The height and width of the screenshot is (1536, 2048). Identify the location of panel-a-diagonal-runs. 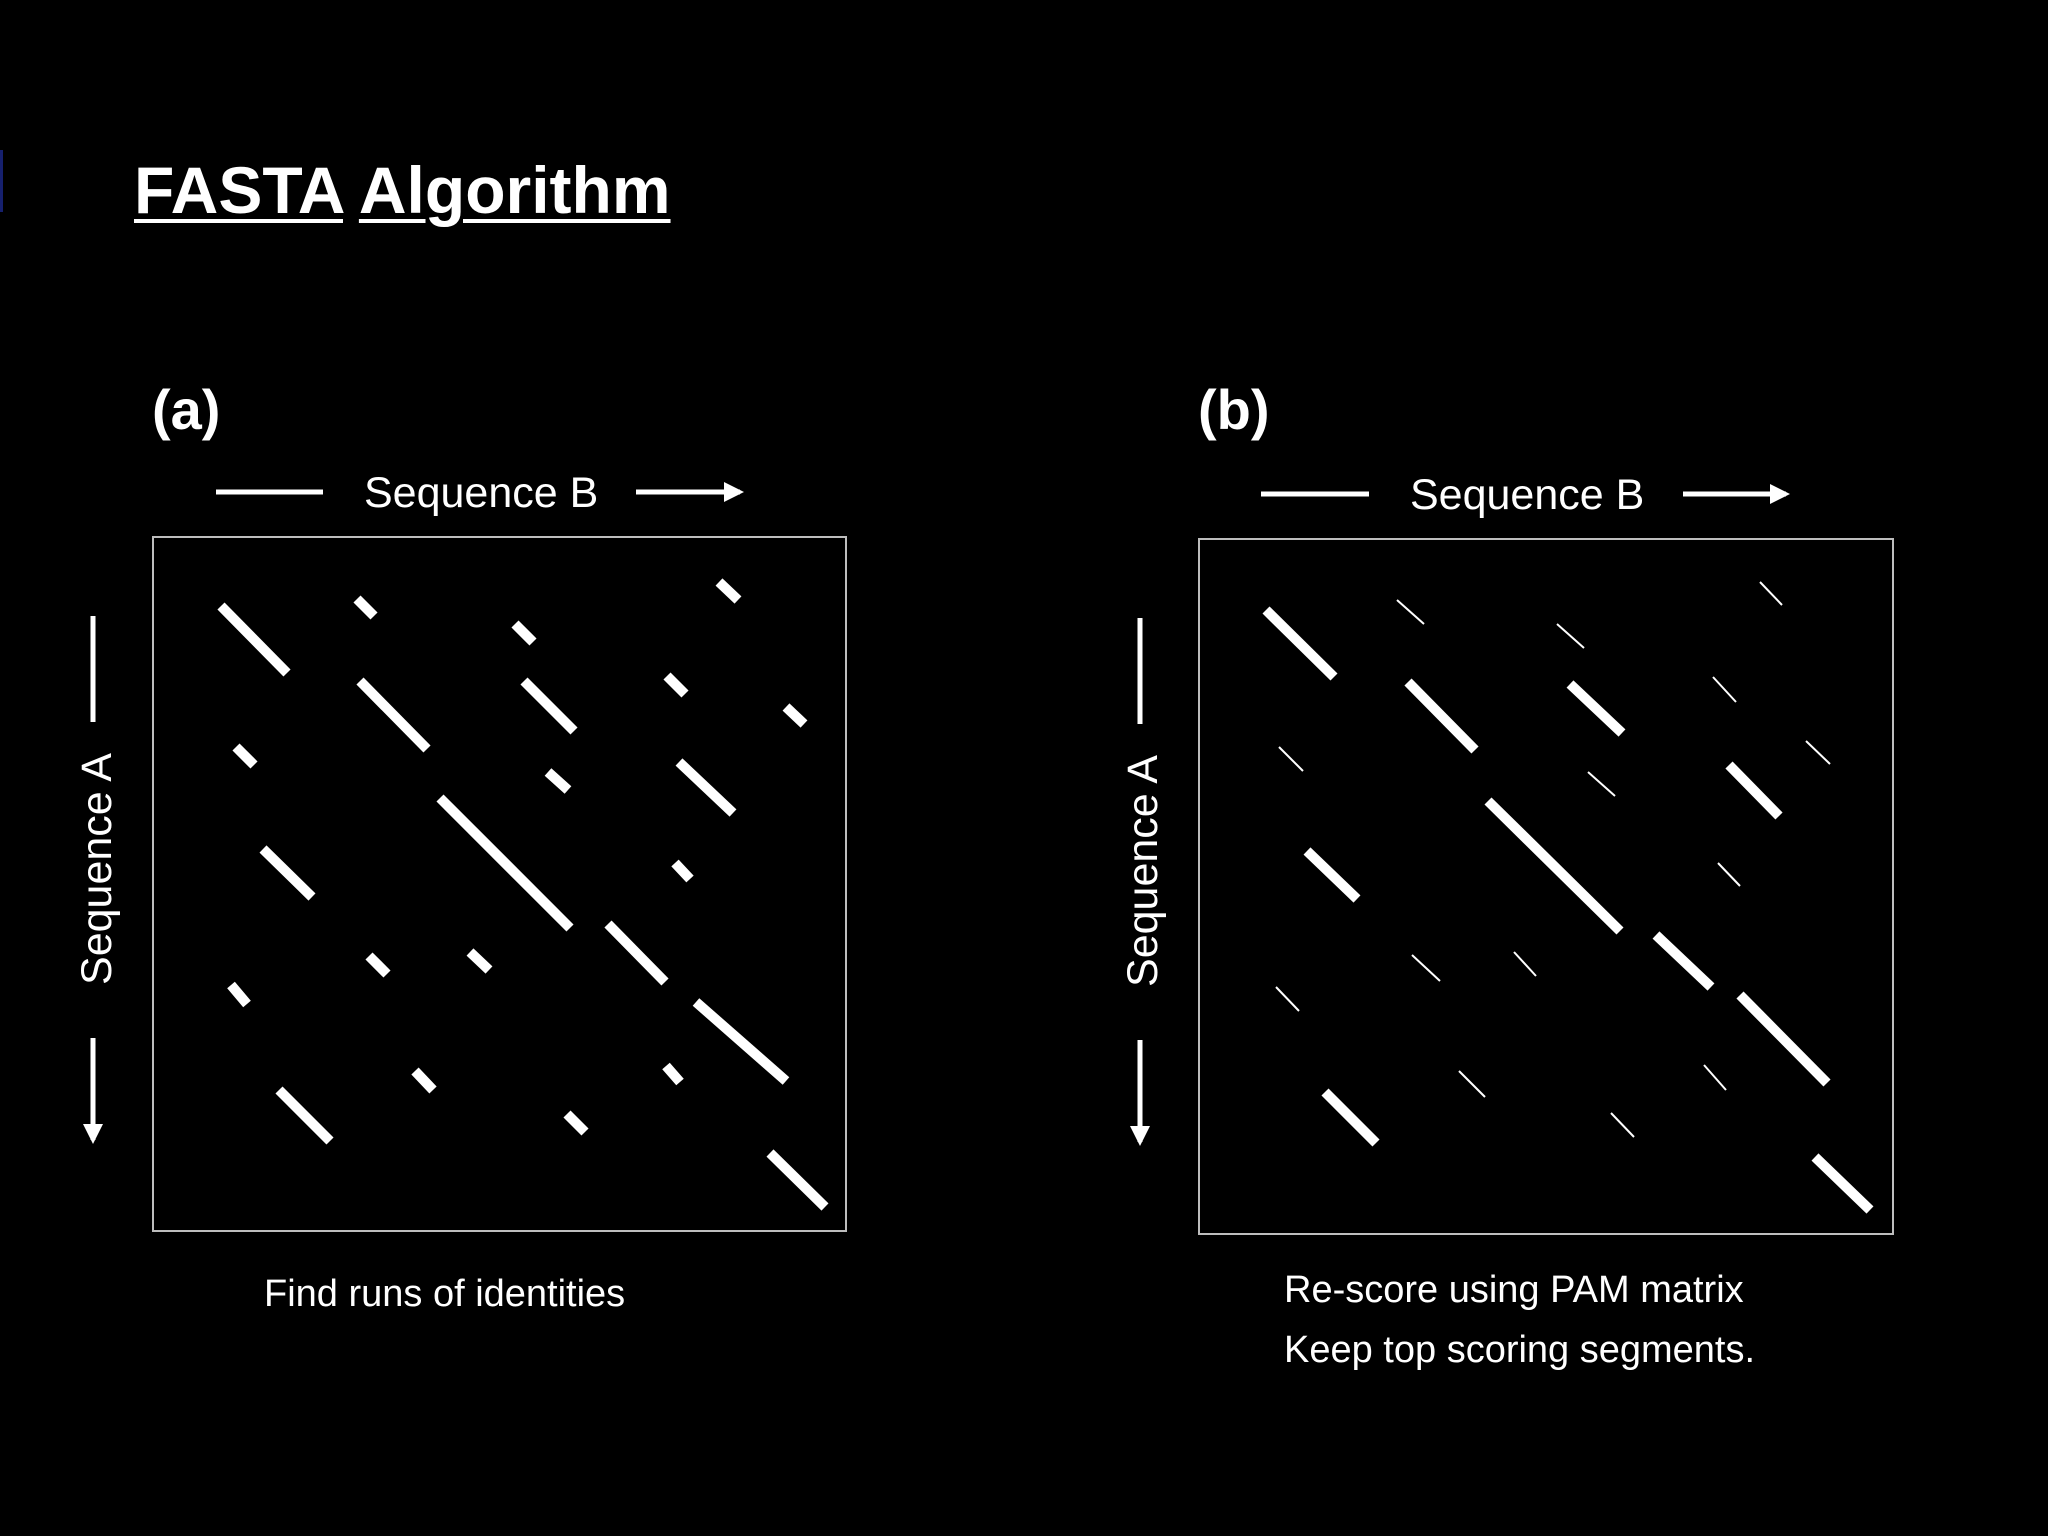
(523, 894).